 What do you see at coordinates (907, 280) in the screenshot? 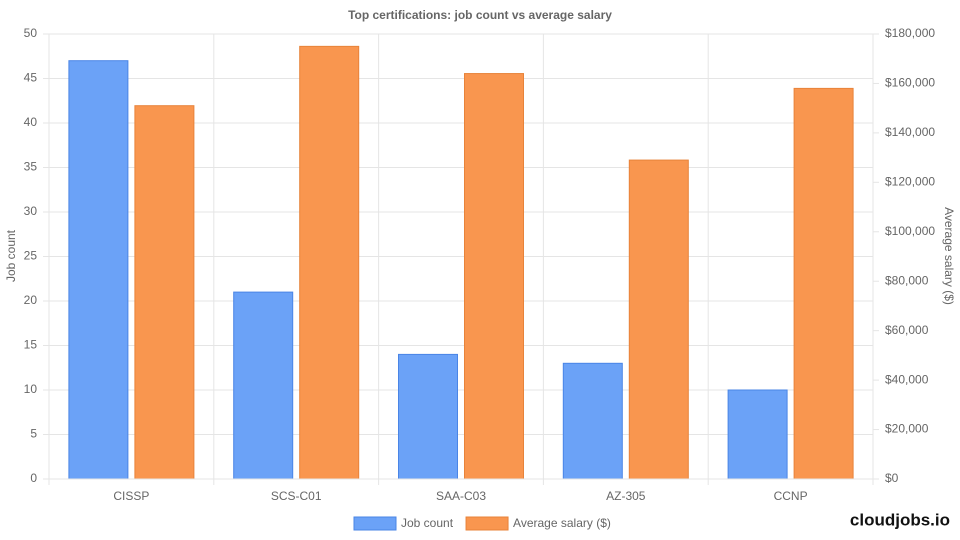
I see `y2-tick-label: $80,000` at bounding box center [907, 280].